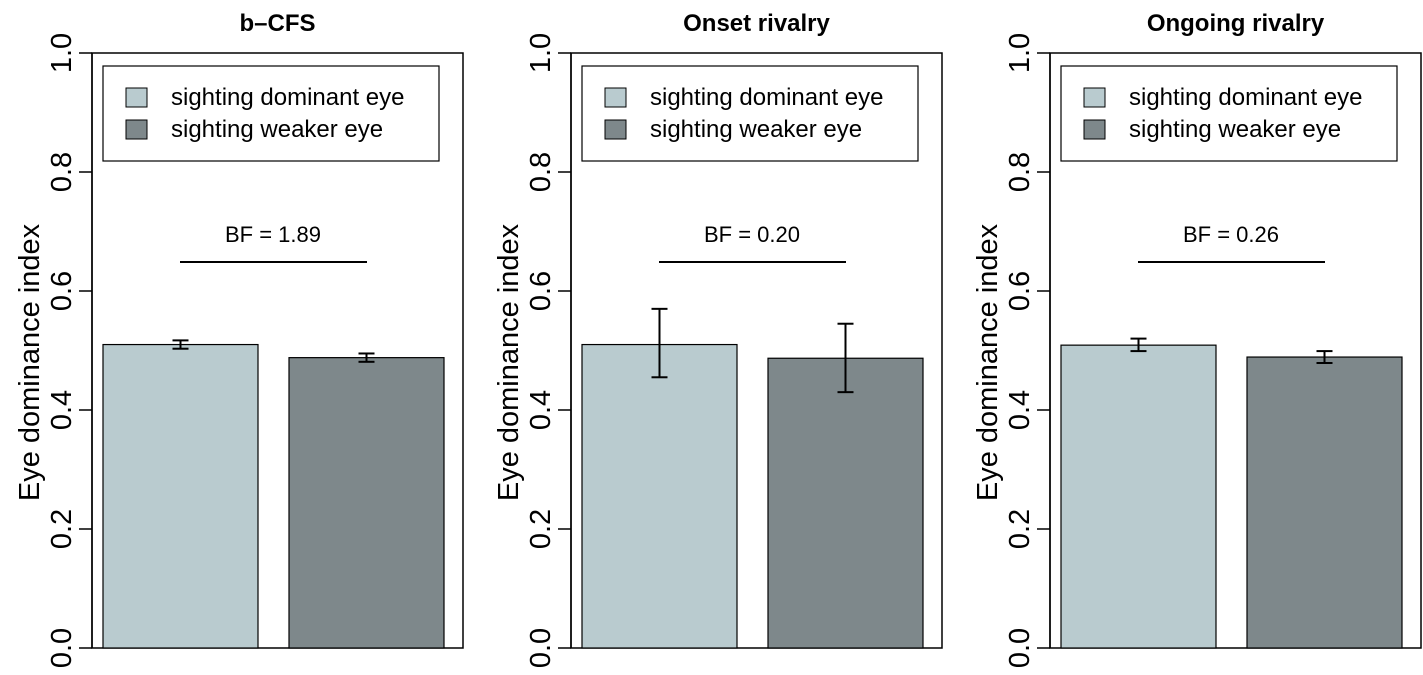  What do you see at coordinates (752, 234) in the screenshot?
I see `bf-annotation: BF = 0.20` at bounding box center [752, 234].